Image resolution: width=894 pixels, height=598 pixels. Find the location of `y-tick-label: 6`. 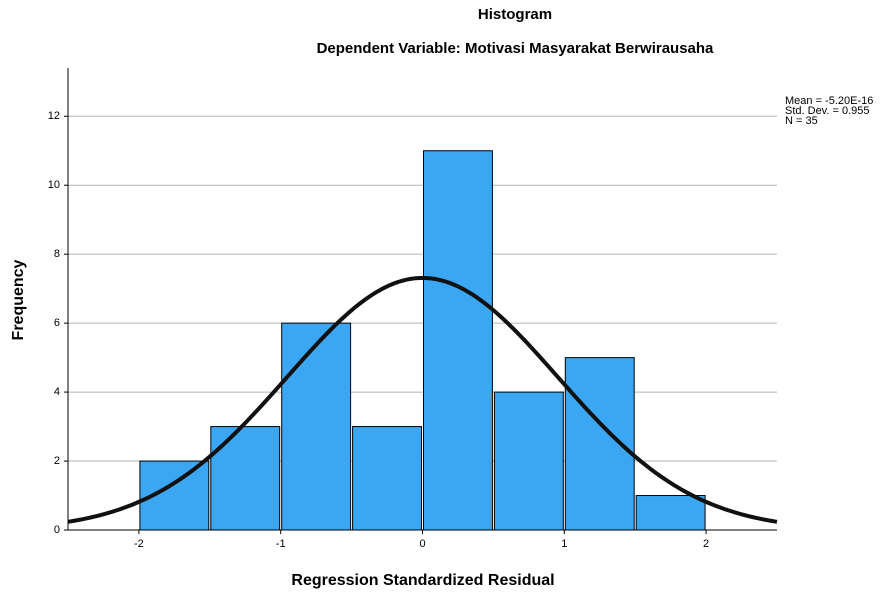

y-tick-label: 6 is located at coordinates (57, 323).